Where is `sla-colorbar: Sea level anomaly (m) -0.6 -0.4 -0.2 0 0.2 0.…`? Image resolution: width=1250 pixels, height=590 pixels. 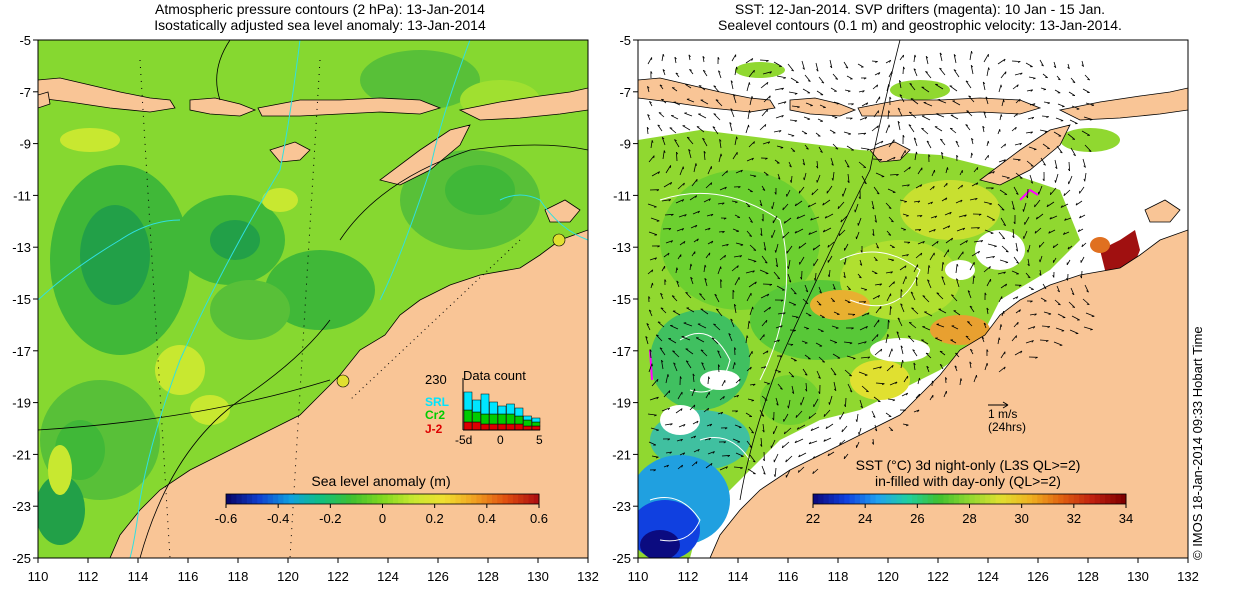 sla-colorbar: Sea level anomaly (m) -0.6 -0.4 -0.2 0 0.2 0.… is located at coordinates (381, 499).